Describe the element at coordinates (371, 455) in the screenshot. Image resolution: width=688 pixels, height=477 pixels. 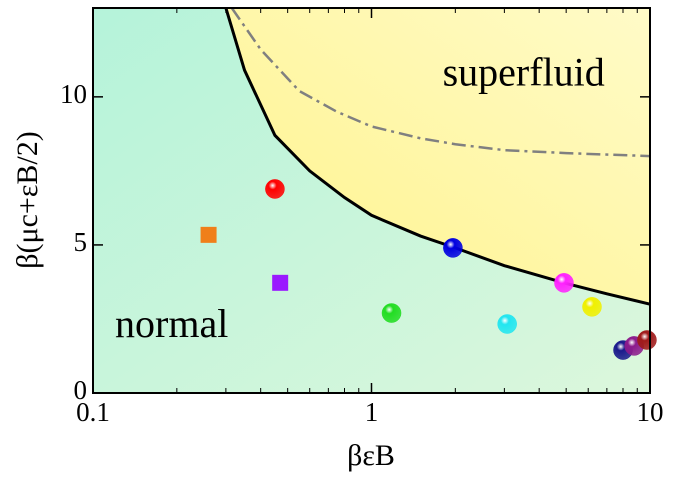
I see `x-axis-label: βεB` at that location.